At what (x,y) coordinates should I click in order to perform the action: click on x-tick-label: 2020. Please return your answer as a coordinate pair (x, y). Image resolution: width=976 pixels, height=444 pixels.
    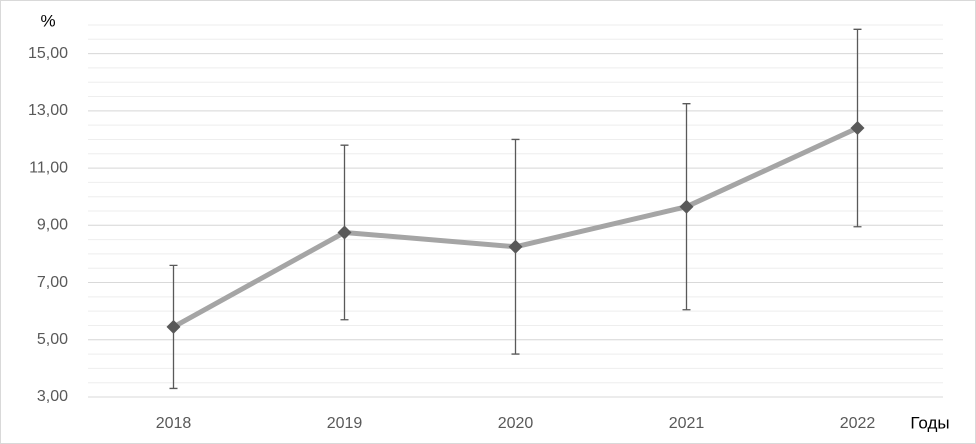
    Looking at the image, I should click on (516, 423).